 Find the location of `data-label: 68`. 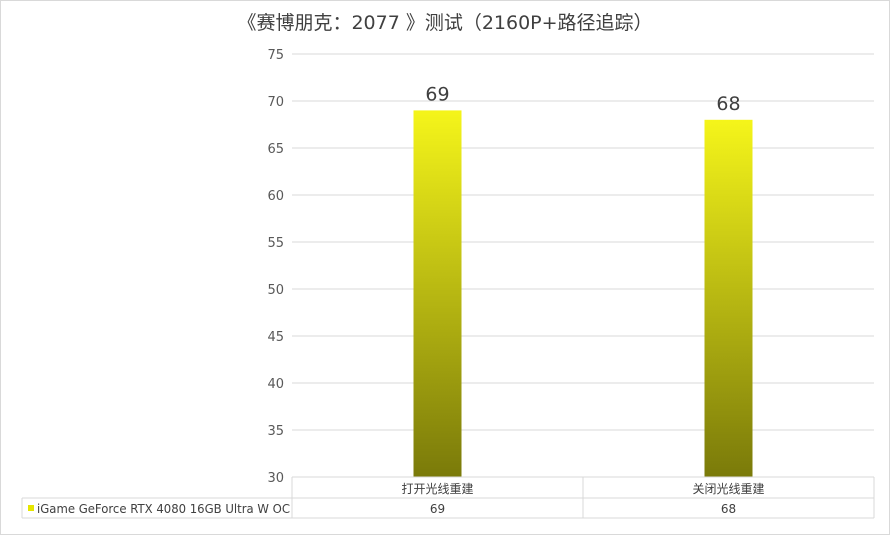

data-label: 68 is located at coordinates (728, 104).